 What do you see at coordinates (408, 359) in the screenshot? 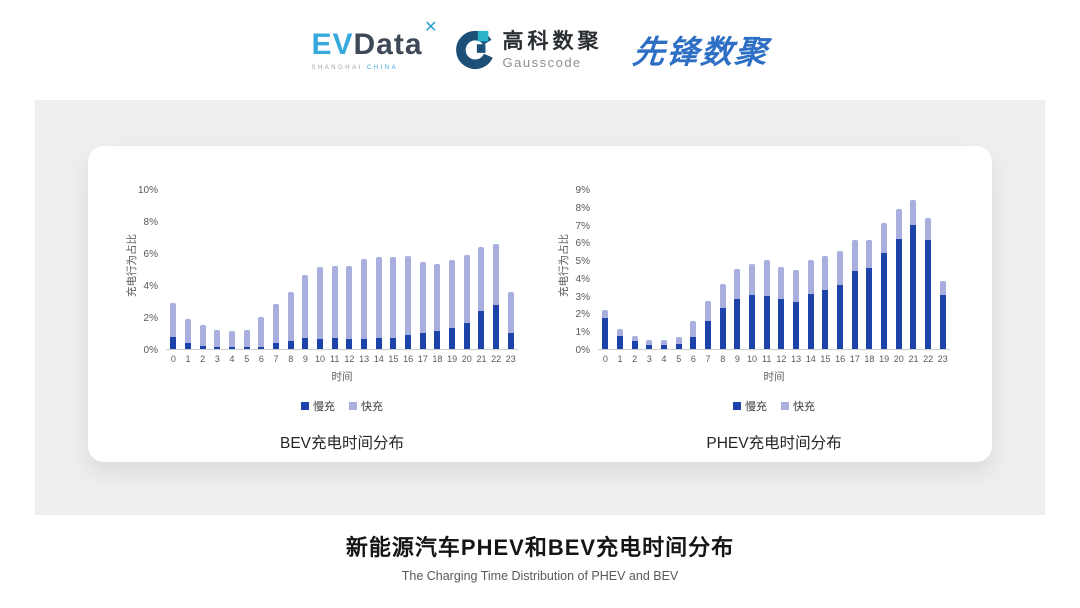
I see `x-tick: 16` at bounding box center [408, 359].